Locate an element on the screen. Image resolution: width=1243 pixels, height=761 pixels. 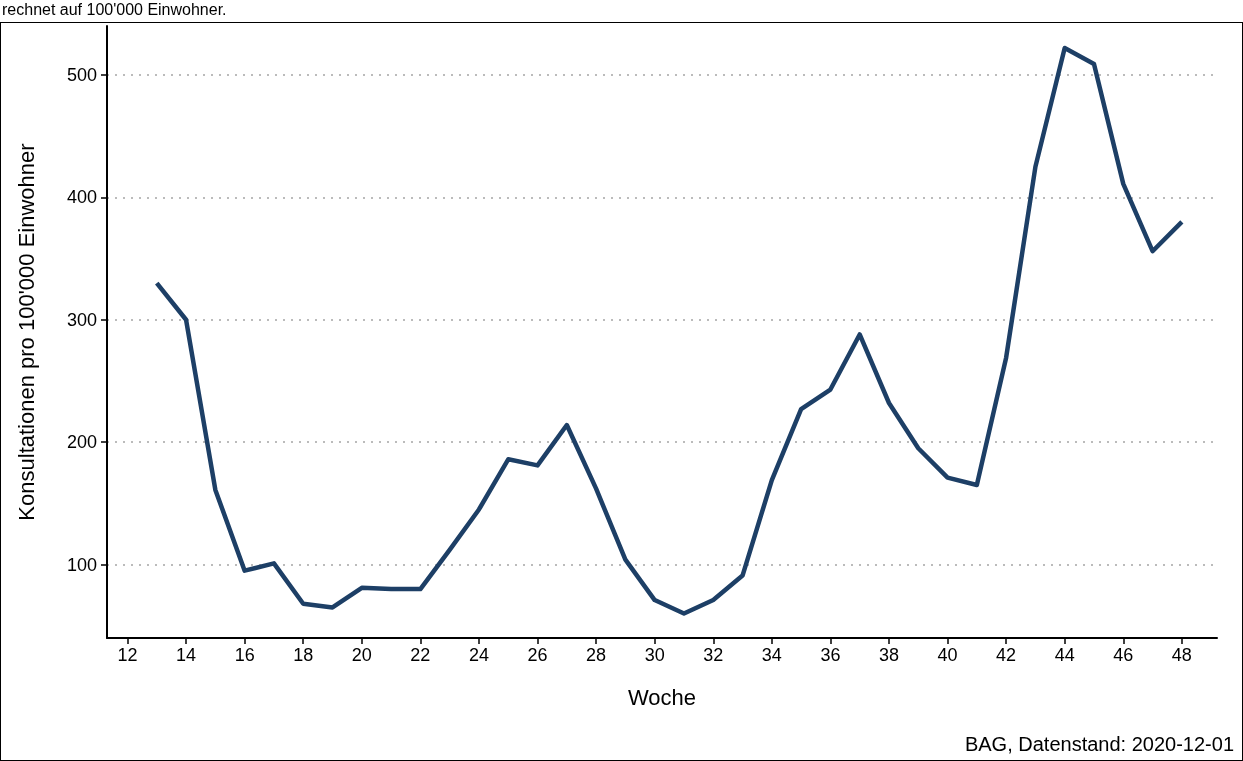
y-axis-title: Konsultationen pro 100'000 Einwohner is located at coordinates (26, 332).